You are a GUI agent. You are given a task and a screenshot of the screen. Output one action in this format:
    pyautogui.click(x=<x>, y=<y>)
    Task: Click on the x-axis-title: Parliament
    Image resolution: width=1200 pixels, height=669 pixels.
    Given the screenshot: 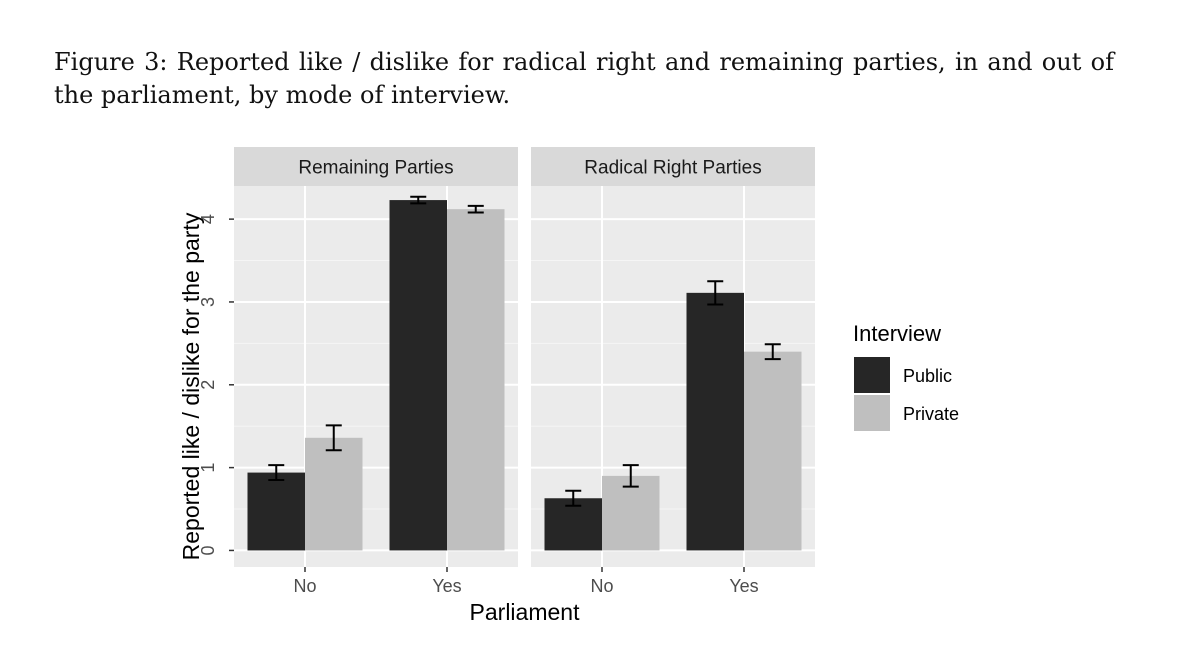 What is the action you would take?
    pyautogui.click(x=525, y=612)
    